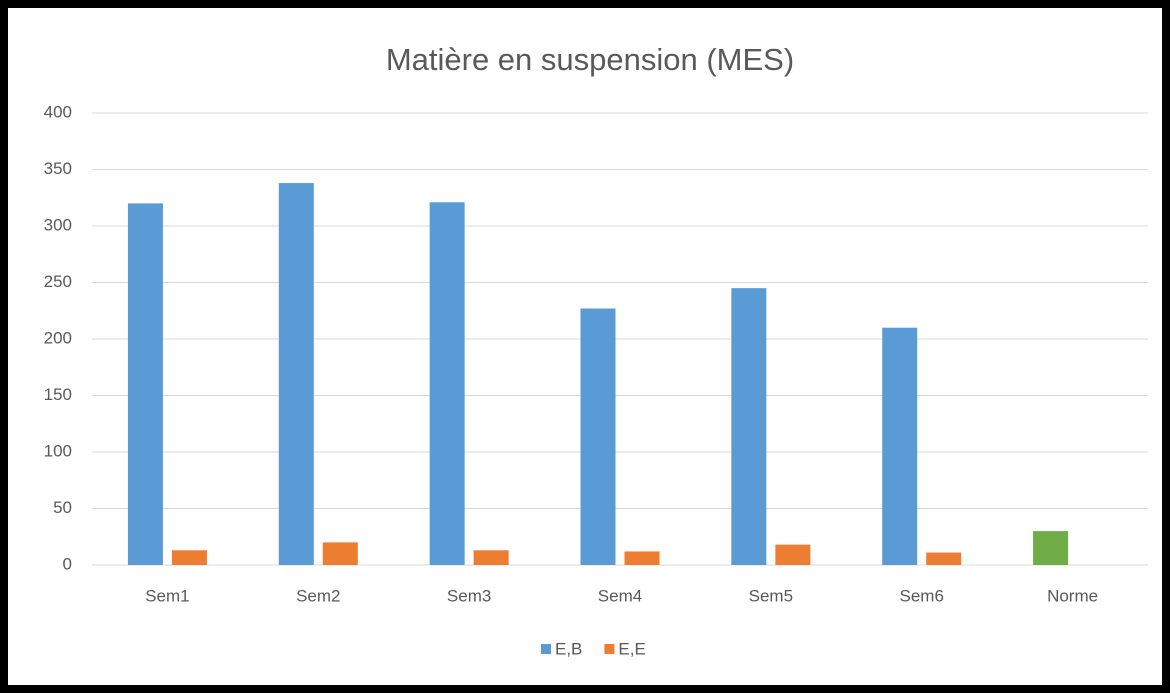  I want to click on x-tick-label: Sem4, so click(620, 595).